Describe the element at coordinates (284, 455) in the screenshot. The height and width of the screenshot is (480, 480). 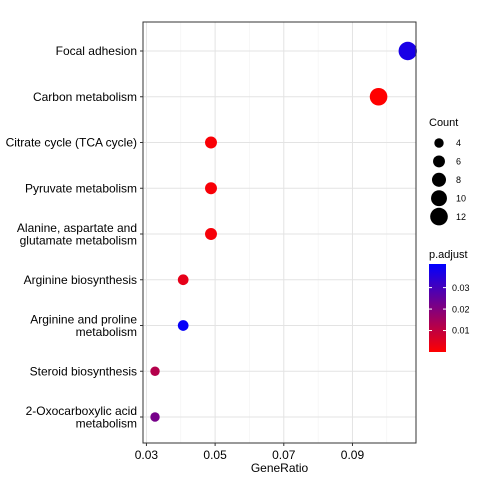
I see `x-tick-label: 0.07` at that location.